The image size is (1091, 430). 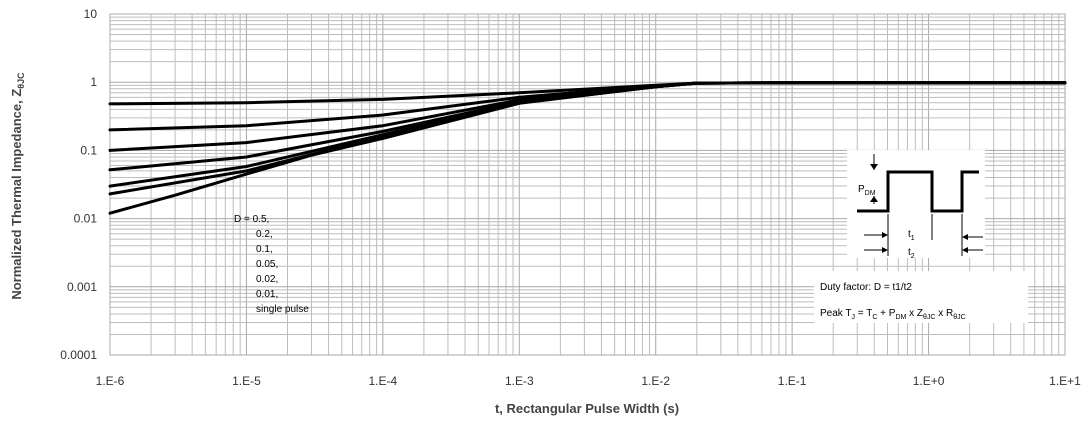 I want to click on x-tick-label: 1.E+1, so click(x=1065, y=381).